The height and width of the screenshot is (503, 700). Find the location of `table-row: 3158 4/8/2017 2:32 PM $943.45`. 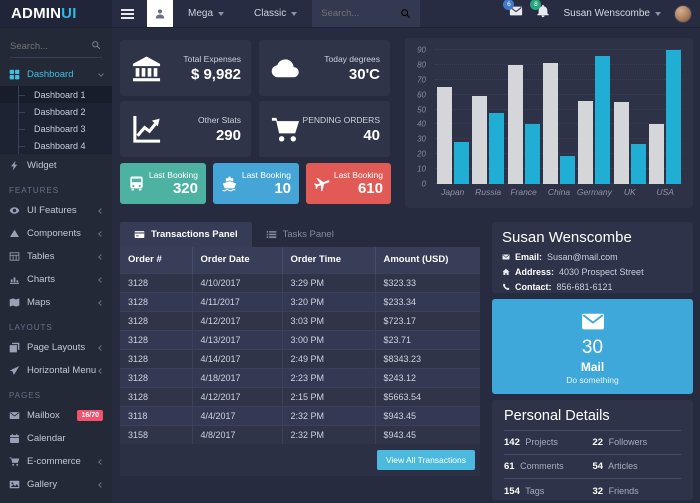

table-row: 3158 4/8/2017 2:32 PM $943.45 is located at coordinates (300, 434).